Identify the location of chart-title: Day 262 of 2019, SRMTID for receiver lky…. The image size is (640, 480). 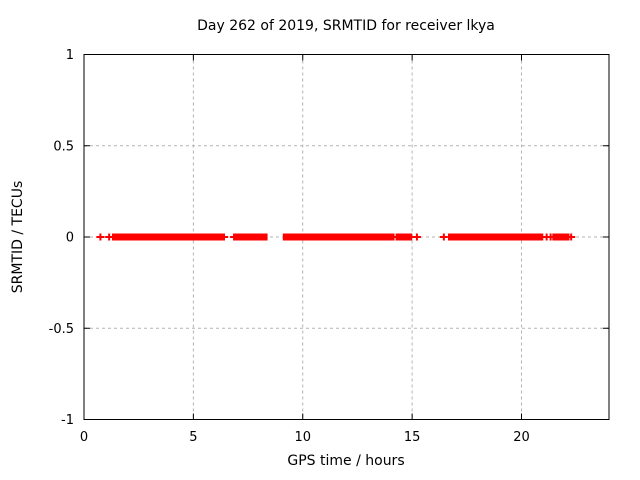
(346, 26).